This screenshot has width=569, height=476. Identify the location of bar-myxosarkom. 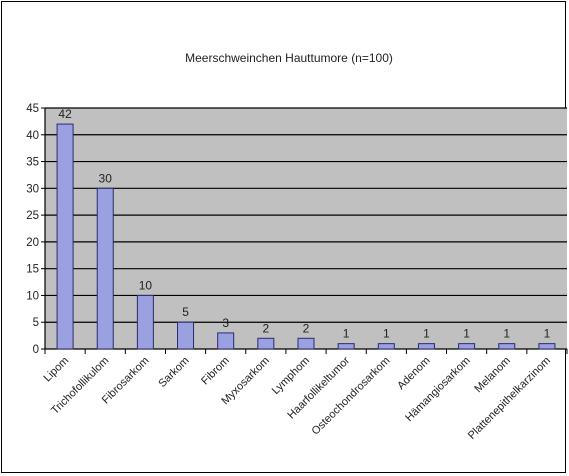
(266, 343).